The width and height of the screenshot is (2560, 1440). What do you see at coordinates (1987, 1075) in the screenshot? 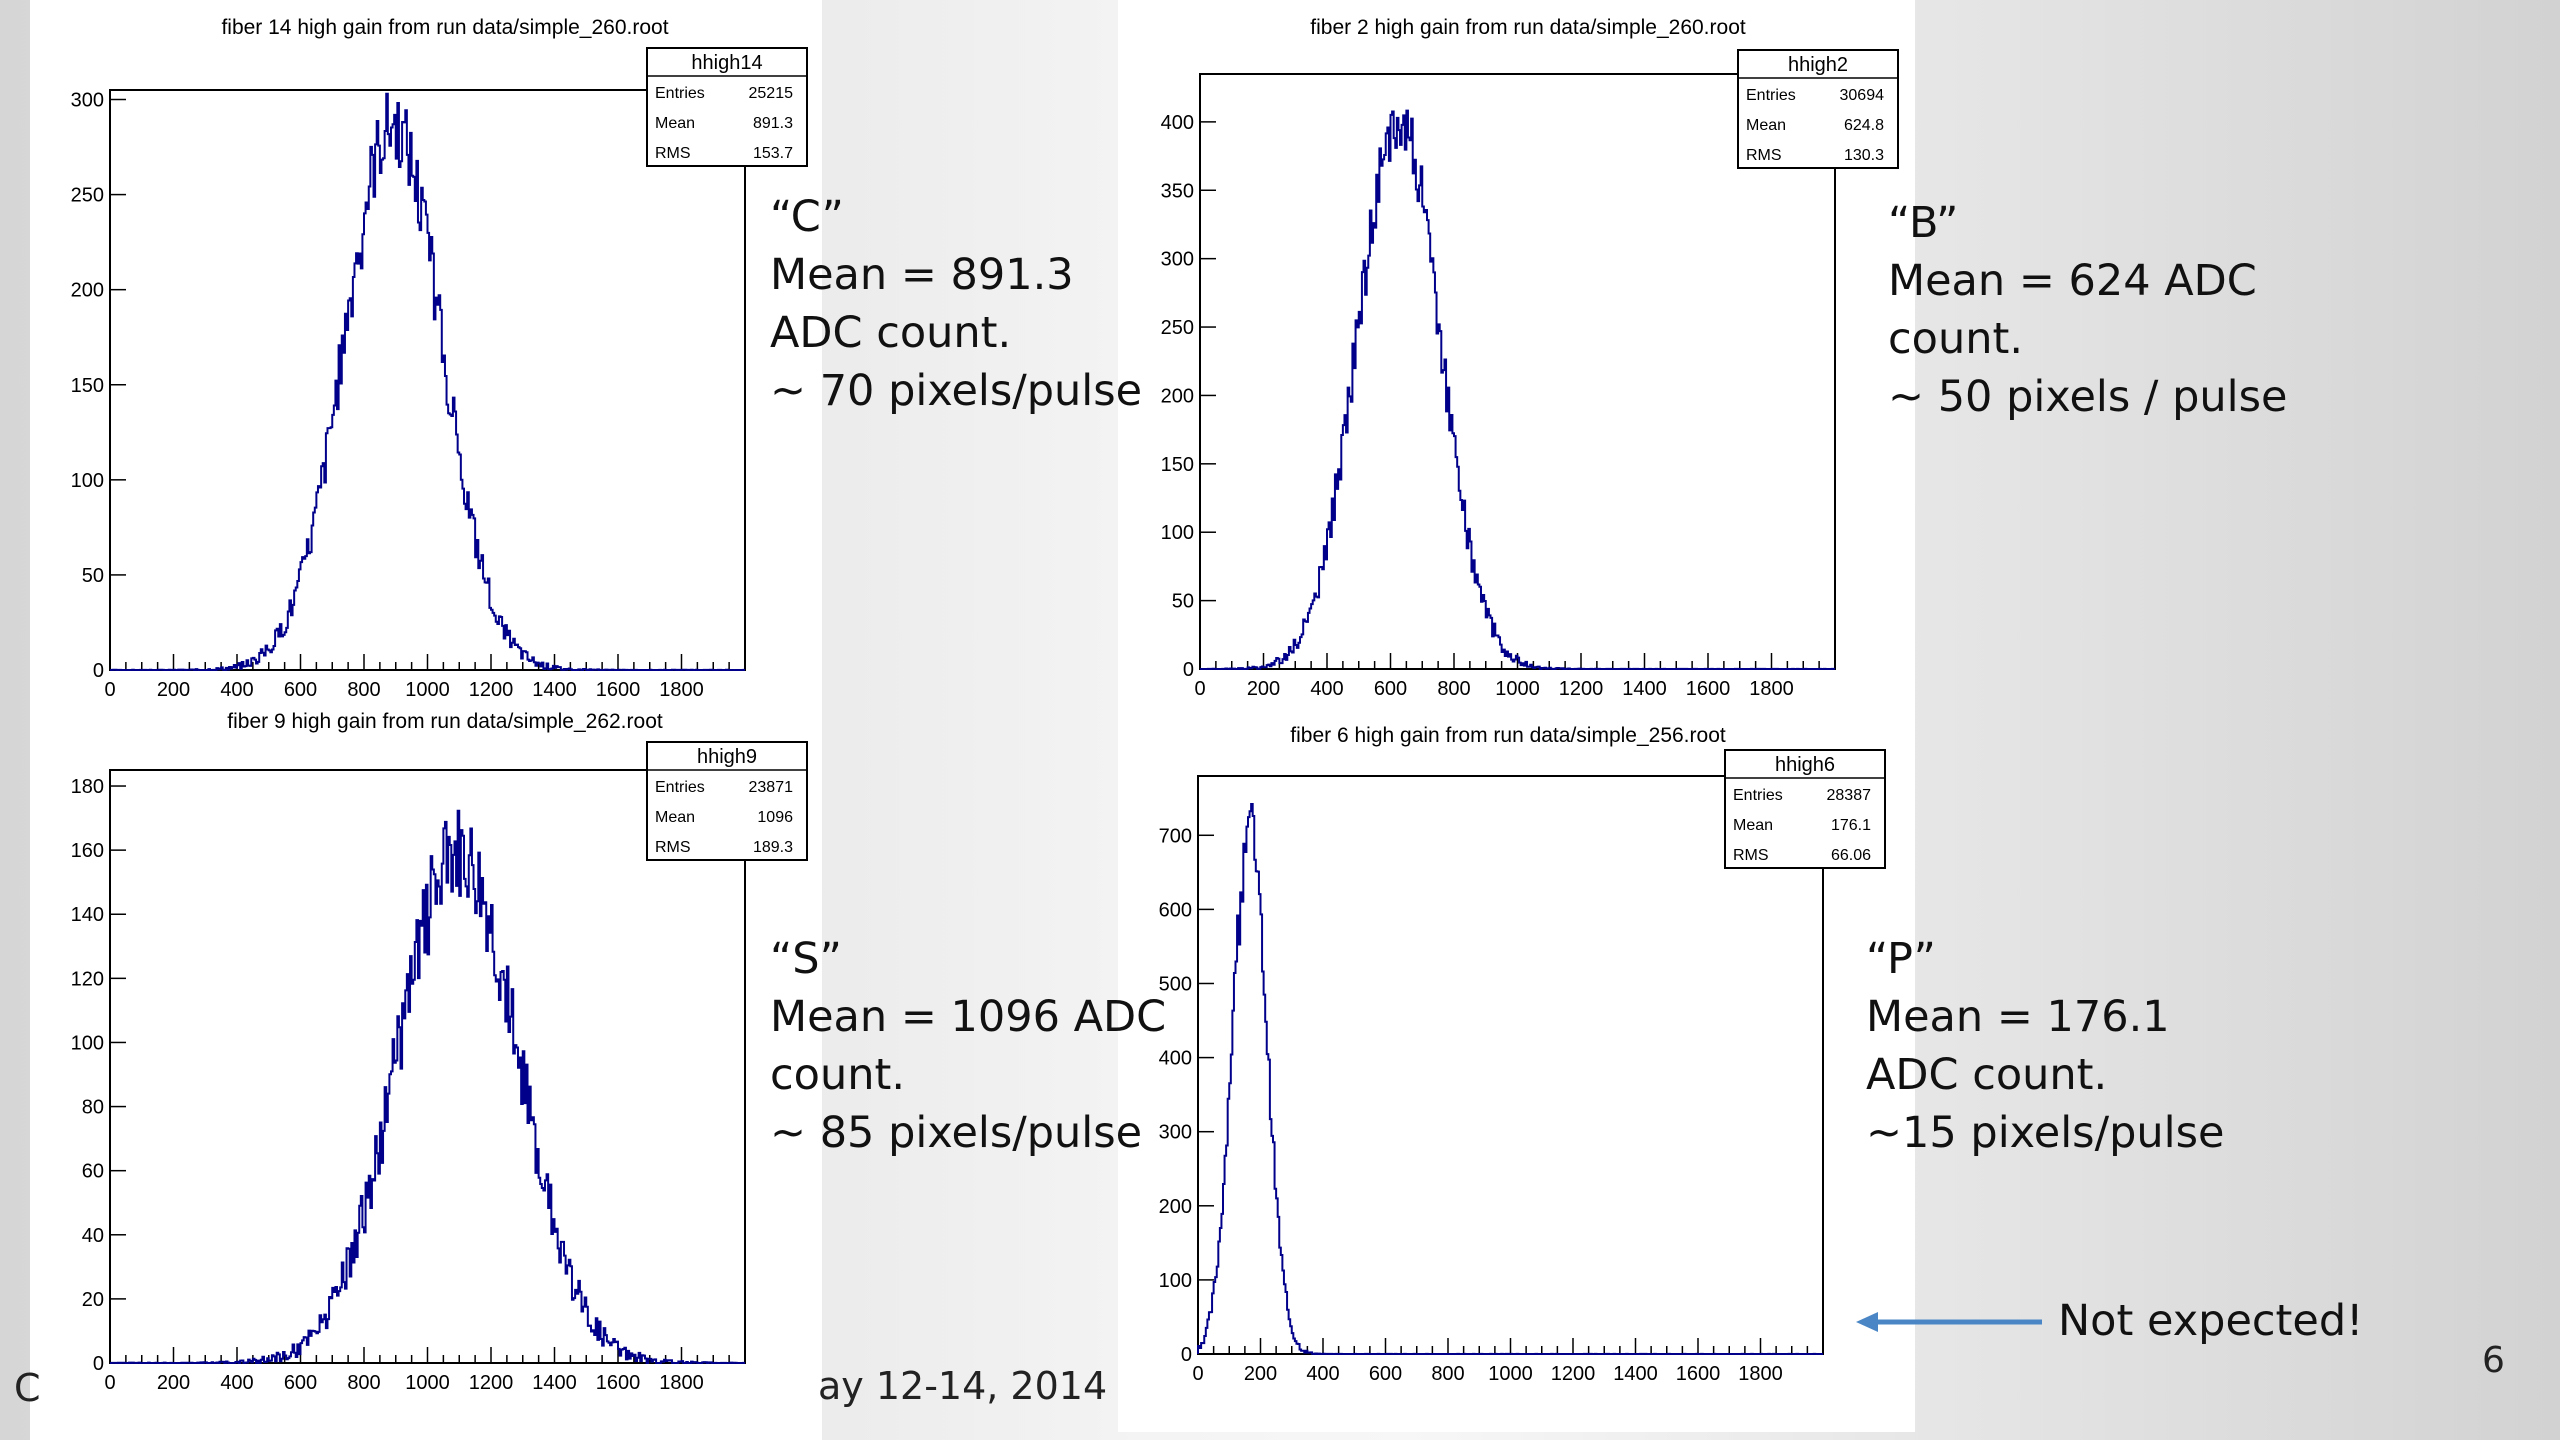
I see `annotation-p-unit: ADC count.` at bounding box center [1987, 1075].